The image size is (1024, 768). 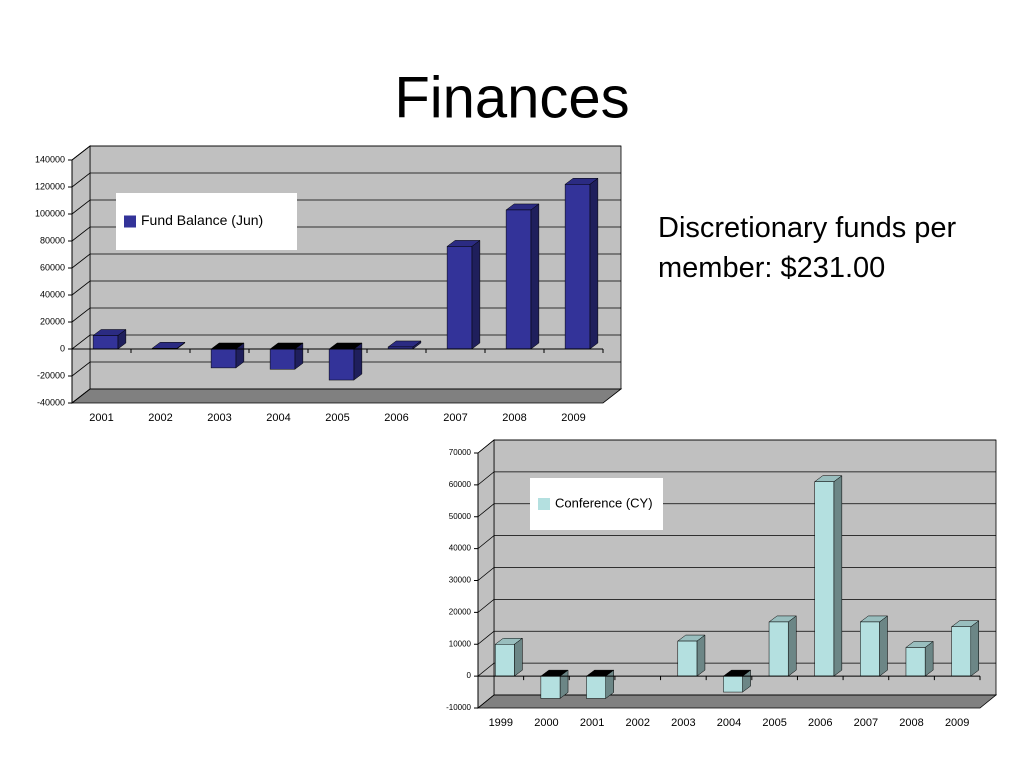 I want to click on slide-title: Finances, so click(x=511, y=97).